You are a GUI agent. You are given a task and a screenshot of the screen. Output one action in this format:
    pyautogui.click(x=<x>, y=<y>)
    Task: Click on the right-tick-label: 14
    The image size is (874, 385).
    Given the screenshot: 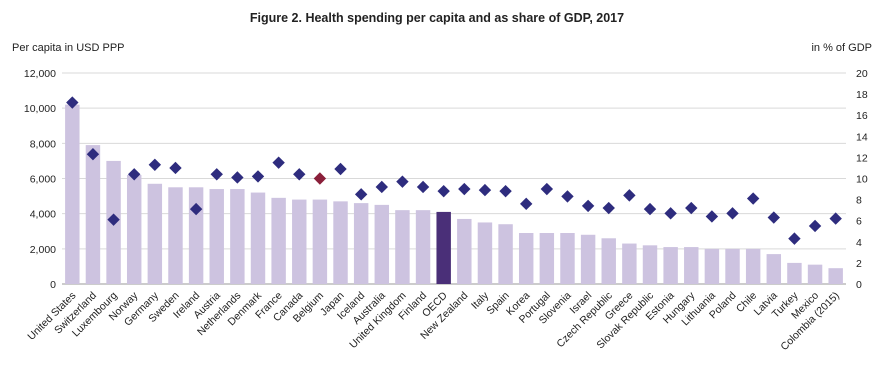 What is the action you would take?
    pyautogui.click(x=862, y=137)
    